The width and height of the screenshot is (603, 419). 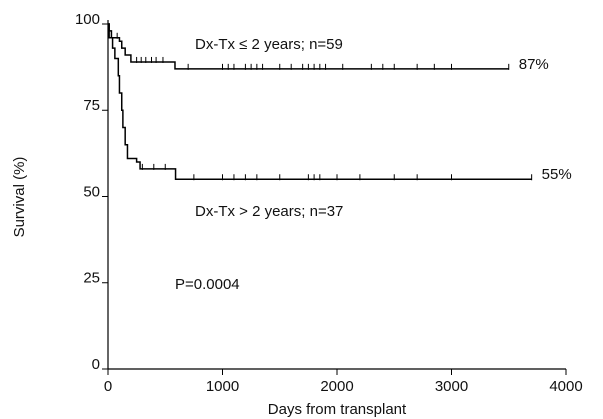 I want to click on survival-curve, so click(x=308, y=46).